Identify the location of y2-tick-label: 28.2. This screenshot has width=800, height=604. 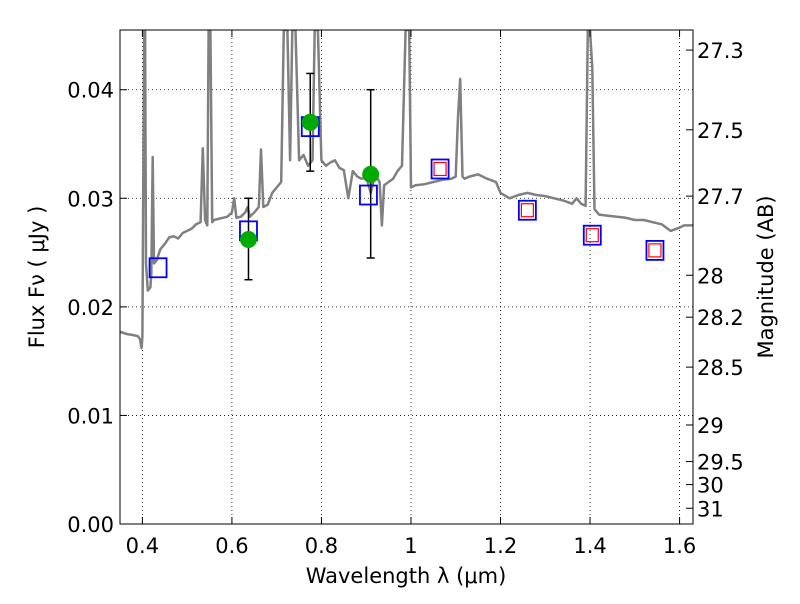
(720, 318).